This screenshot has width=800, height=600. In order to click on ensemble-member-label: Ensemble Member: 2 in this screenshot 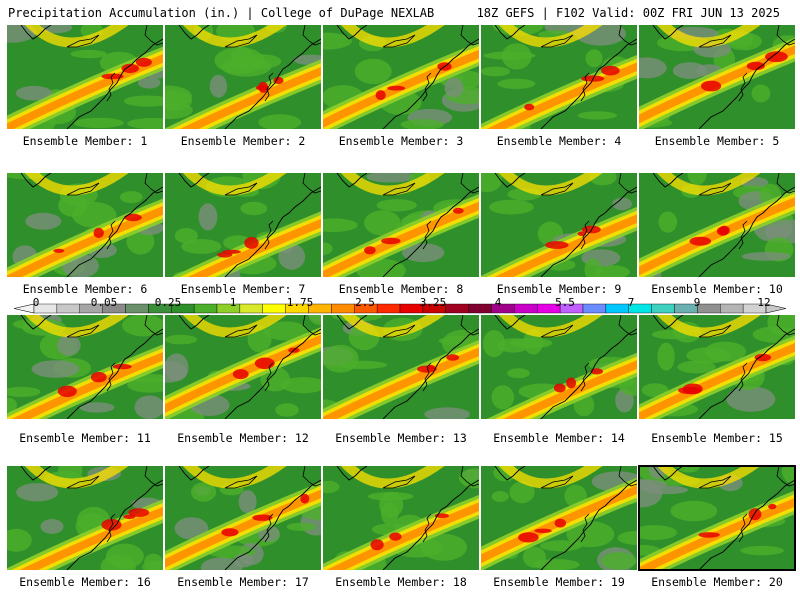, I will do `click(243, 141)`.